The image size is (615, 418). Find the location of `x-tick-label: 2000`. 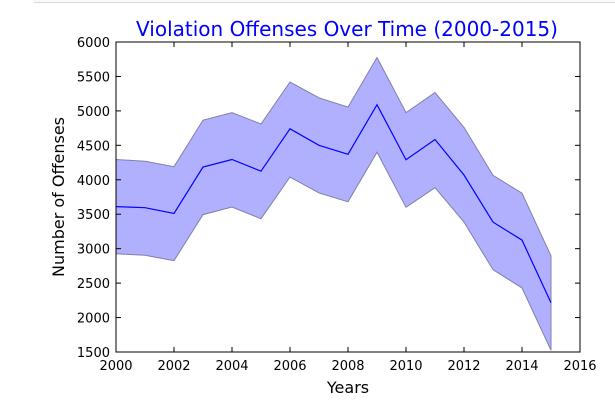

x-tick-label: 2000 is located at coordinates (115, 366).